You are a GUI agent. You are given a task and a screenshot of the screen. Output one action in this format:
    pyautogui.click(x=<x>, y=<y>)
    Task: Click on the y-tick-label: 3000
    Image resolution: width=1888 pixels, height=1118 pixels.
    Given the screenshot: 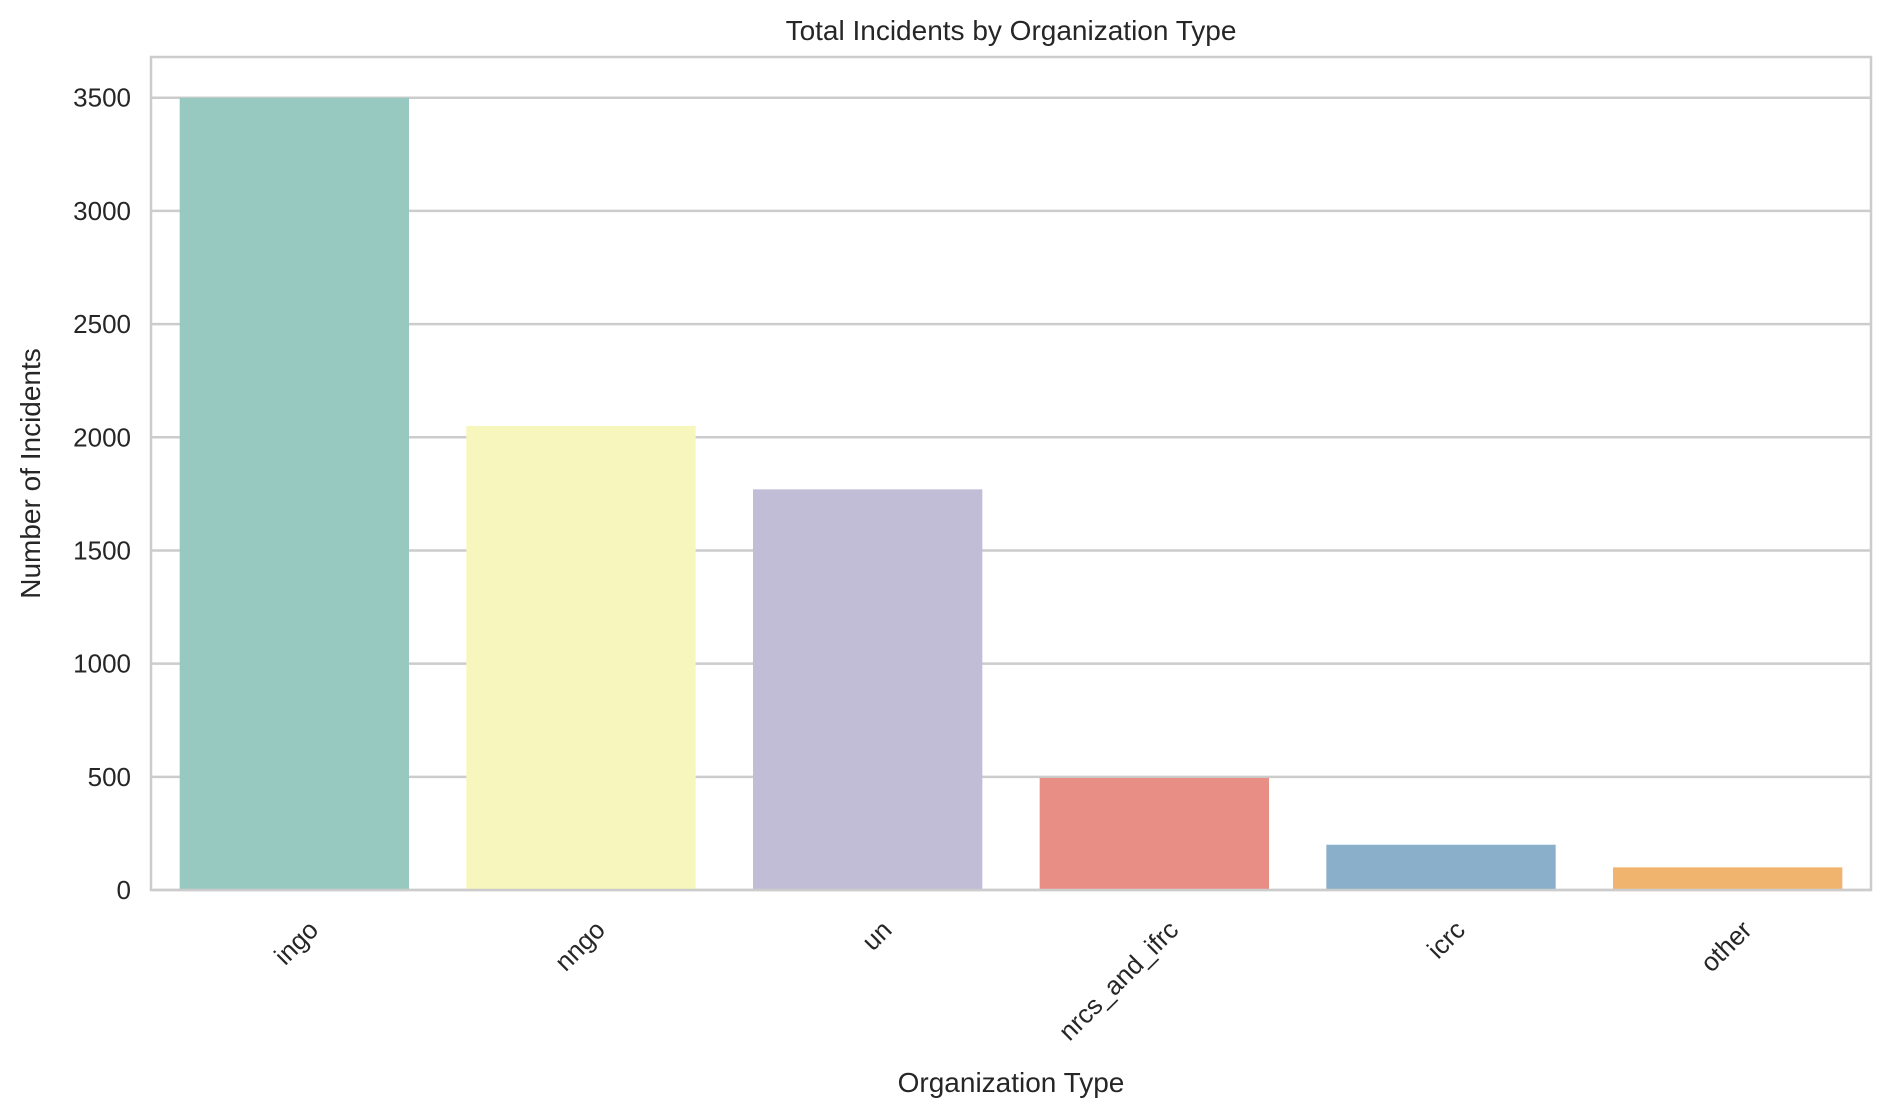 What is the action you would take?
    pyautogui.click(x=102, y=211)
    